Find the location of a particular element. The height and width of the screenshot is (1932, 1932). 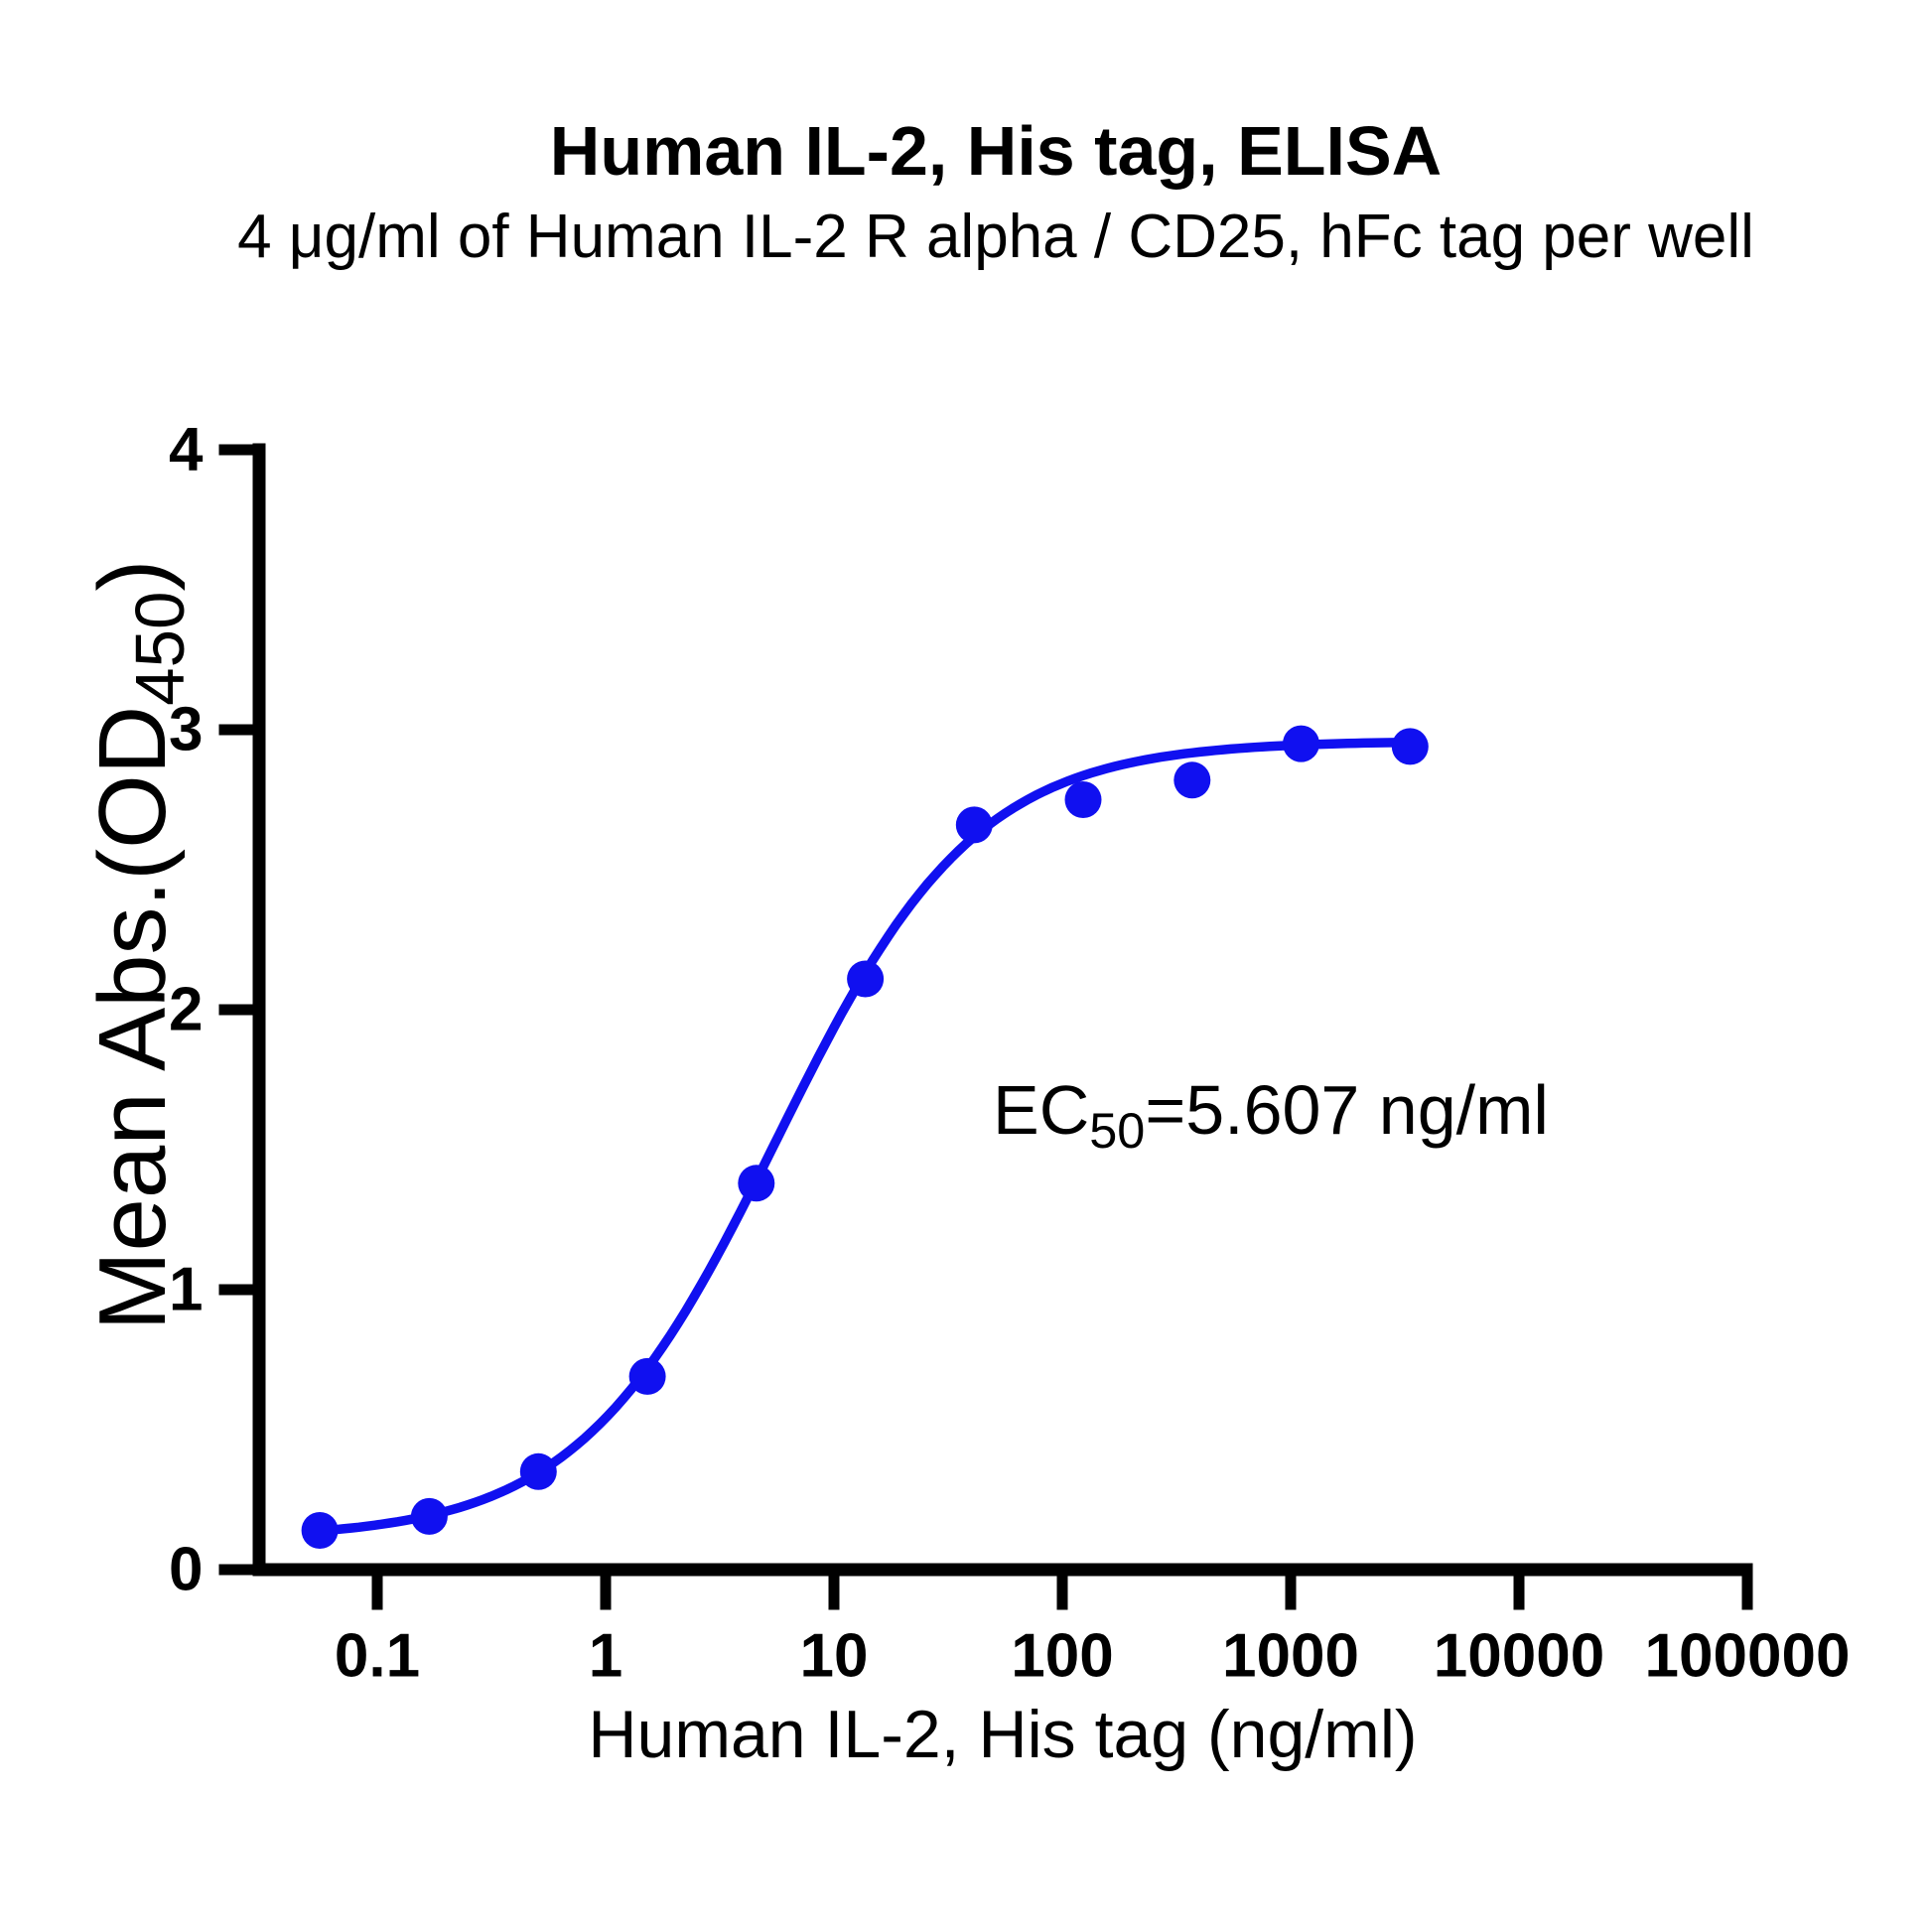

x-tick-label: 0.1 is located at coordinates (377, 1656).